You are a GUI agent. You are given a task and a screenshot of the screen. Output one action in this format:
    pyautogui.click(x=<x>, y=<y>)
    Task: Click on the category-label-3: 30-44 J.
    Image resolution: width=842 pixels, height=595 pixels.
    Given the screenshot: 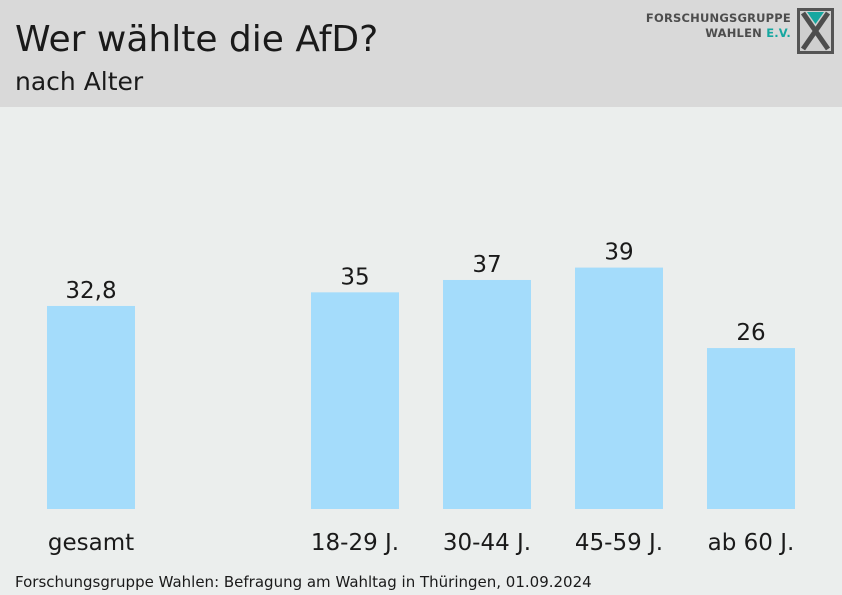 What is the action you would take?
    pyautogui.click(x=487, y=543)
    